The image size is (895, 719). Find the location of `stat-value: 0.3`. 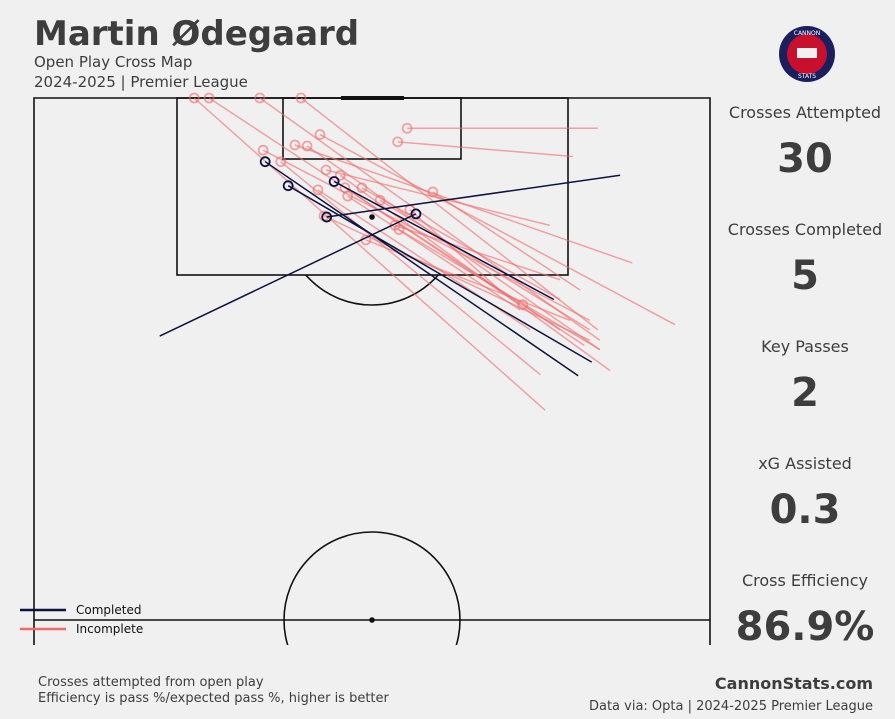

stat-value: 0.3 is located at coordinates (805, 510).